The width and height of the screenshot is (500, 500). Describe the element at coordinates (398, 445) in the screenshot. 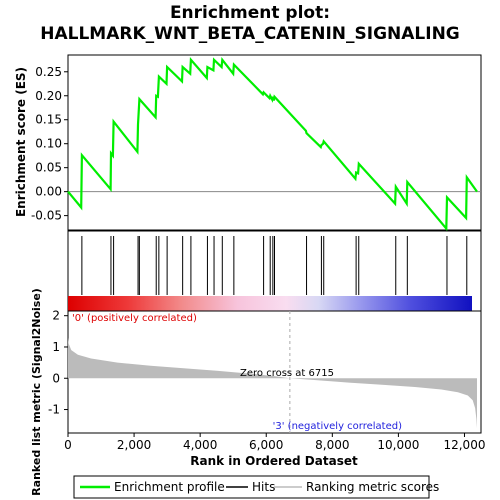

I see `xtick-label: 10,000` at that location.